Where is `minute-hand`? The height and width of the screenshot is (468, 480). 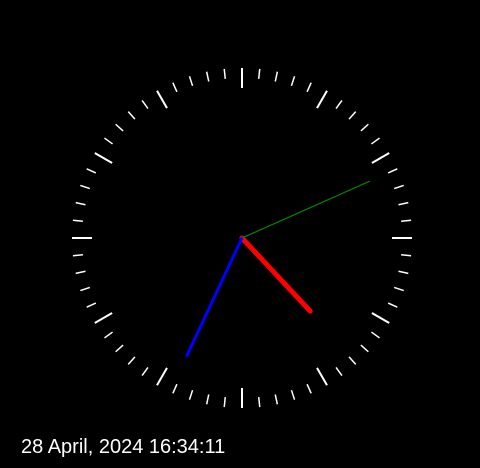
minute-hand is located at coordinates (214, 297).